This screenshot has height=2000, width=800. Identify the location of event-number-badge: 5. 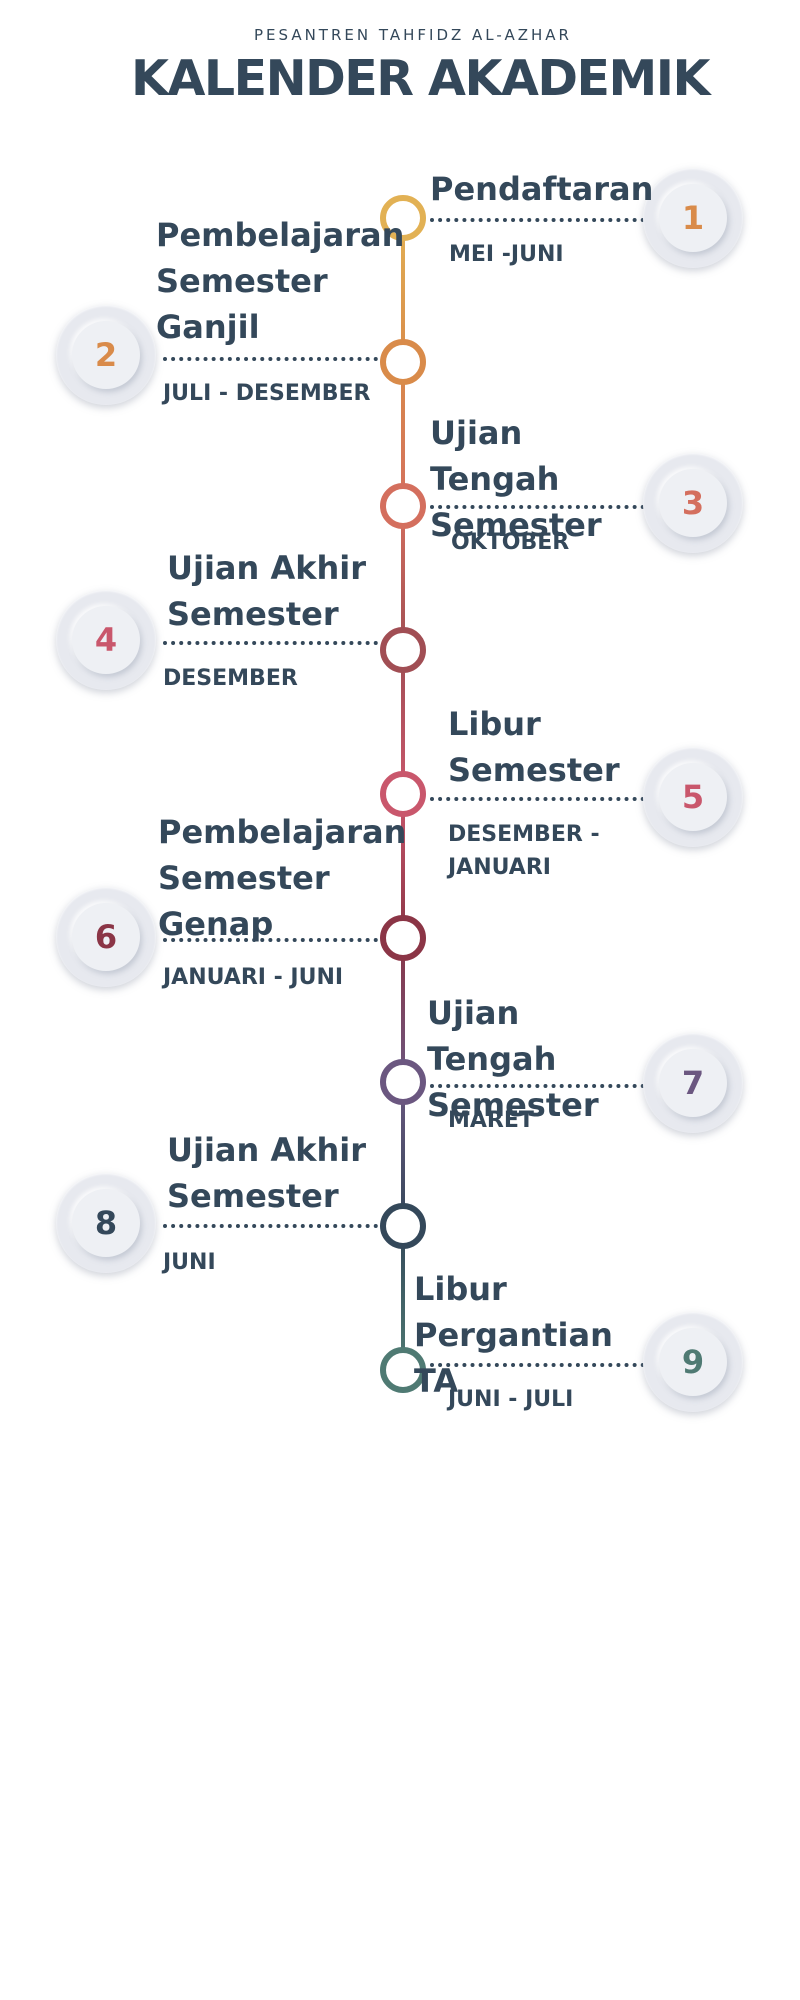
(693, 797).